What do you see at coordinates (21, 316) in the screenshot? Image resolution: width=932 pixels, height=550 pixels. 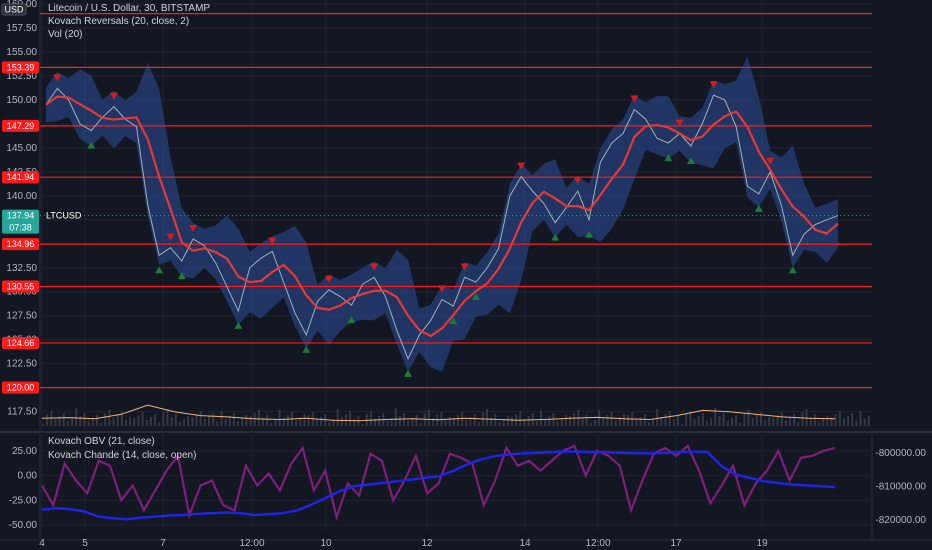 I see `y-tick-label: 127.50` at bounding box center [21, 316].